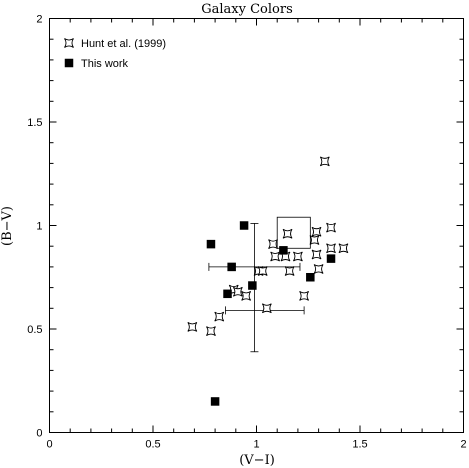 This screenshot has height=468, width=469. I want to click on legend-marker-hunt, so click(69, 43).